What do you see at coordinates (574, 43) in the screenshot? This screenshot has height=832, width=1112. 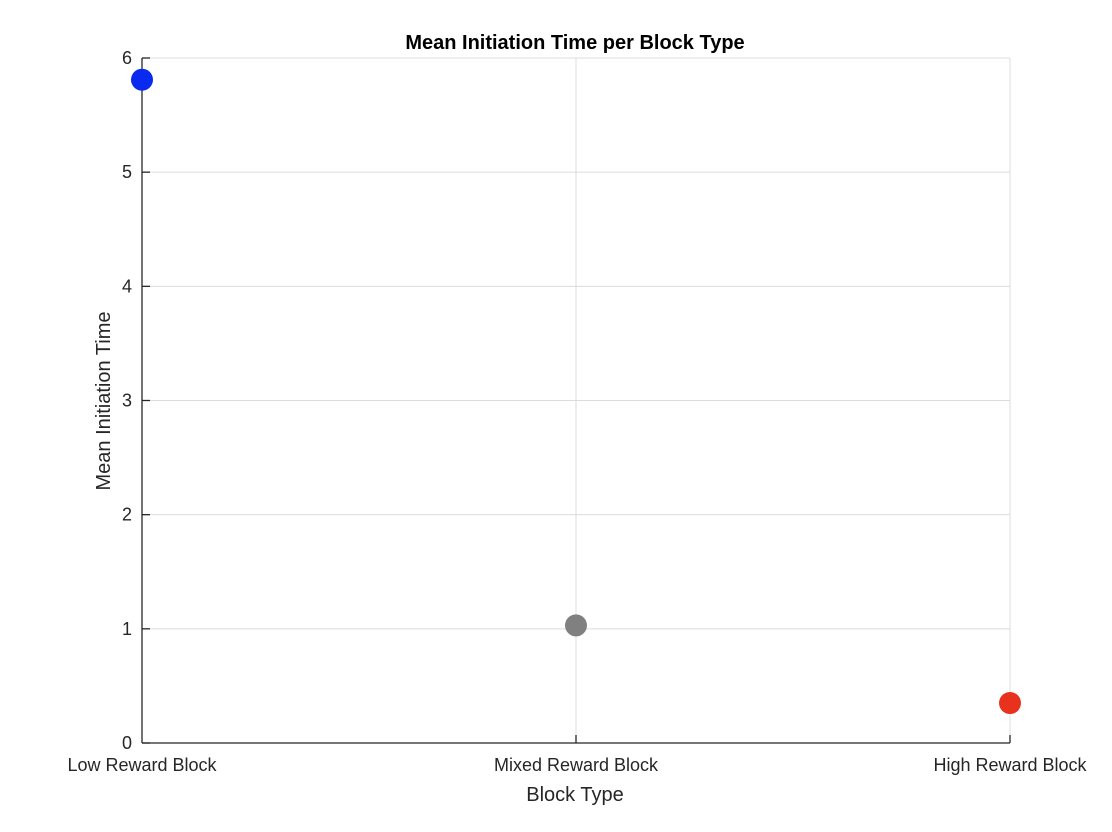 I see `chart-title: Mean Initiation Time per Block Type` at bounding box center [574, 43].